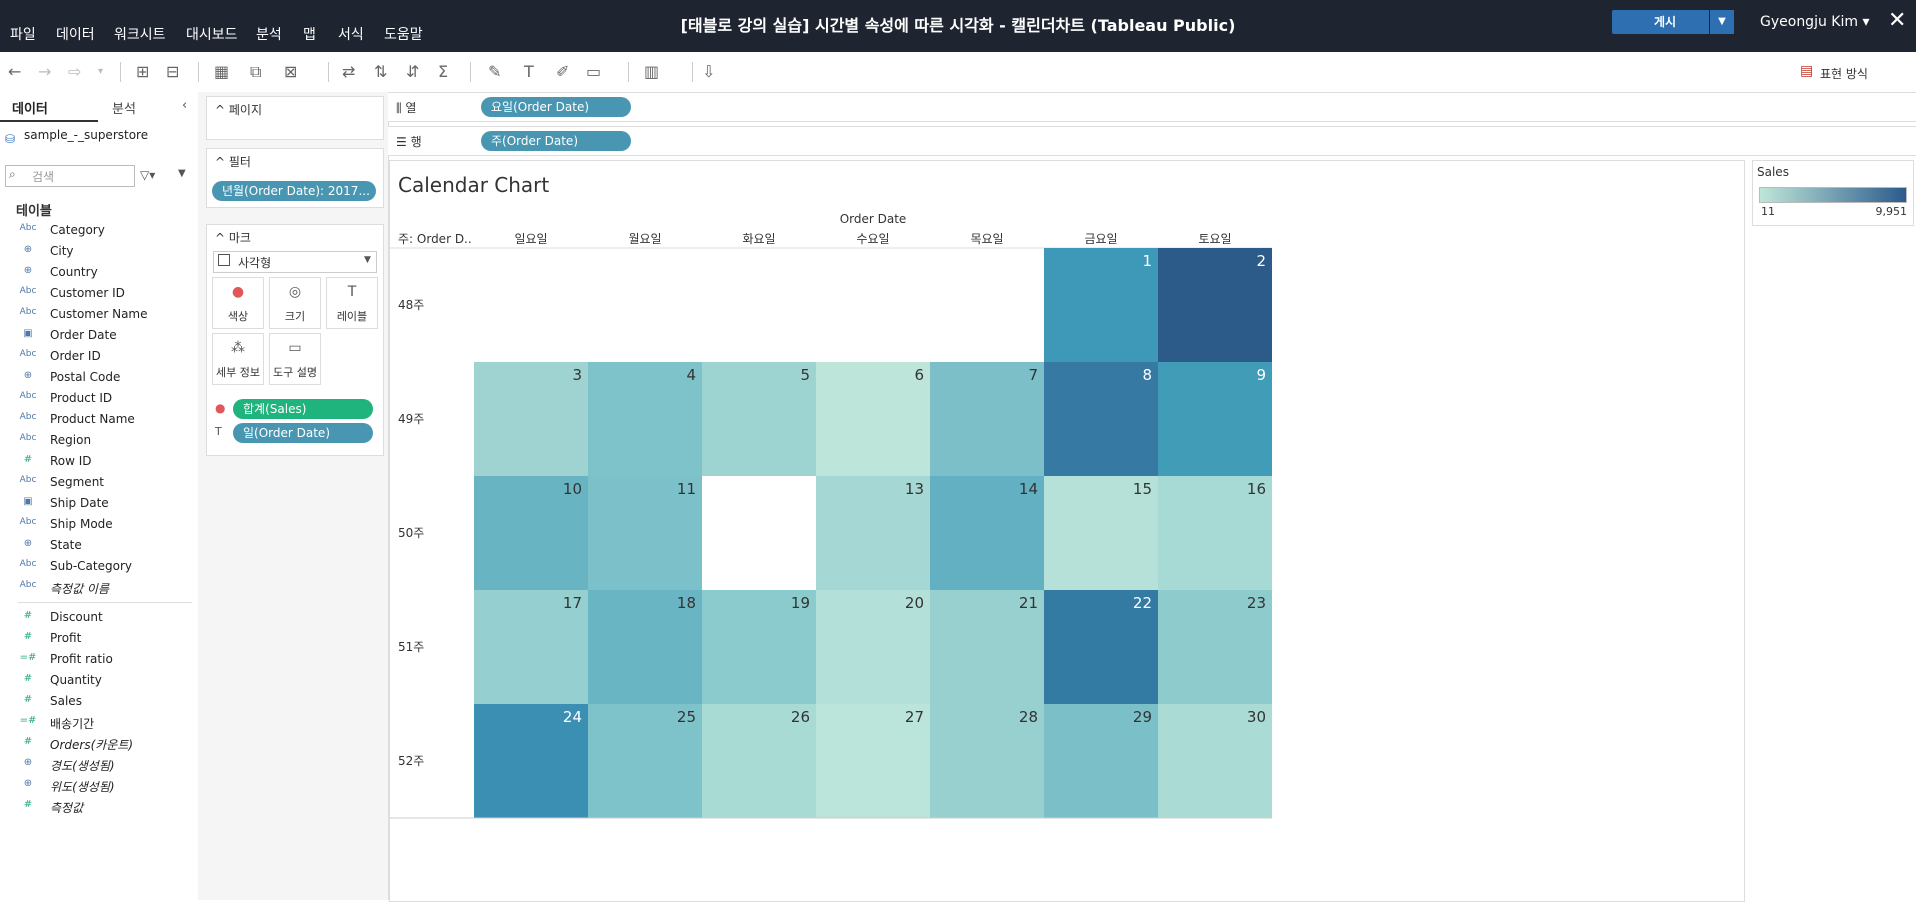  Describe the element at coordinates (709, 71) in the screenshot. I see `download-icon: ⇩` at that location.